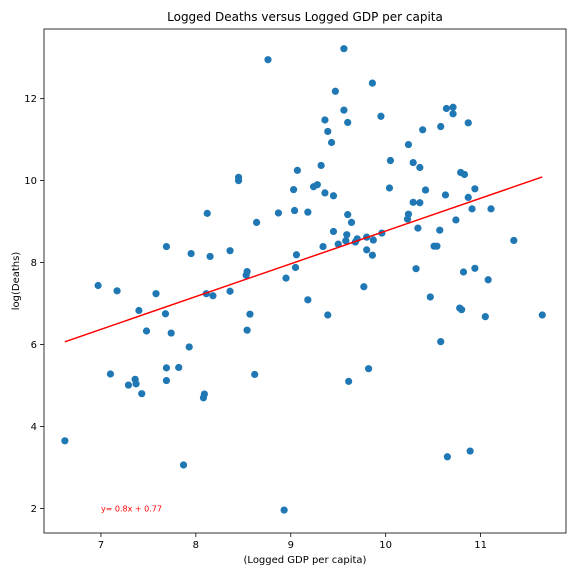 The width and height of the screenshot is (576, 576). What do you see at coordinates (131, 508) in the screenshot?
I see `fit-equation-annotation: y= 0.8x + 0.77` at bounding box center [131, 508].